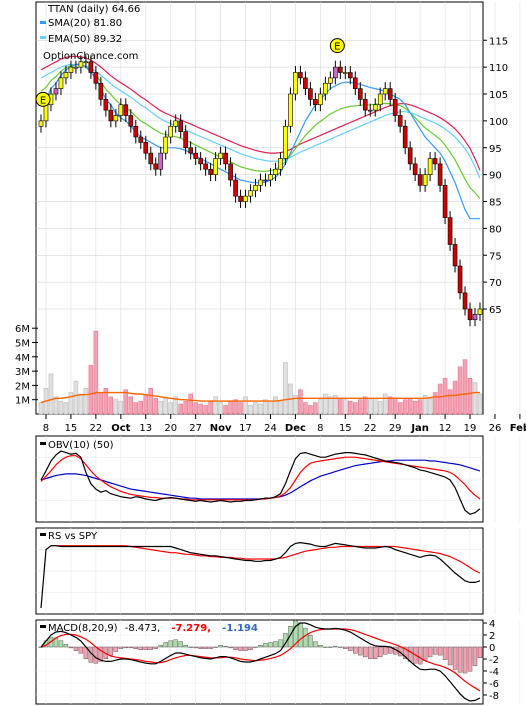 This screenshot has height=706, width=526. What do you see at coordinates (260, 121) in the screenshot?
I see `ema50-line` at bounding box center [260, 121].